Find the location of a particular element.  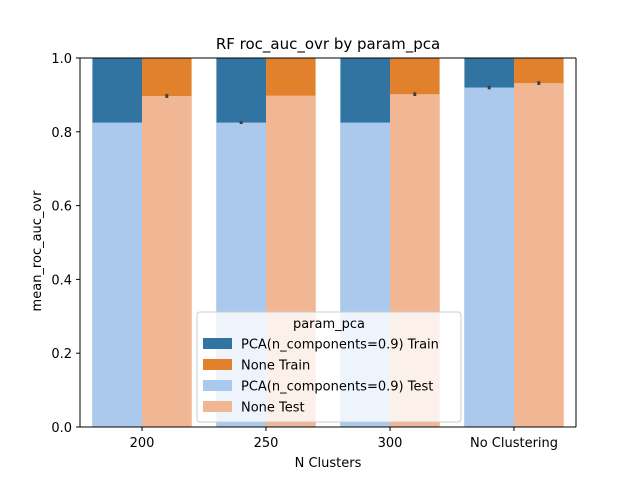

legend-title: param_pca is located at coordinates (329, 324).